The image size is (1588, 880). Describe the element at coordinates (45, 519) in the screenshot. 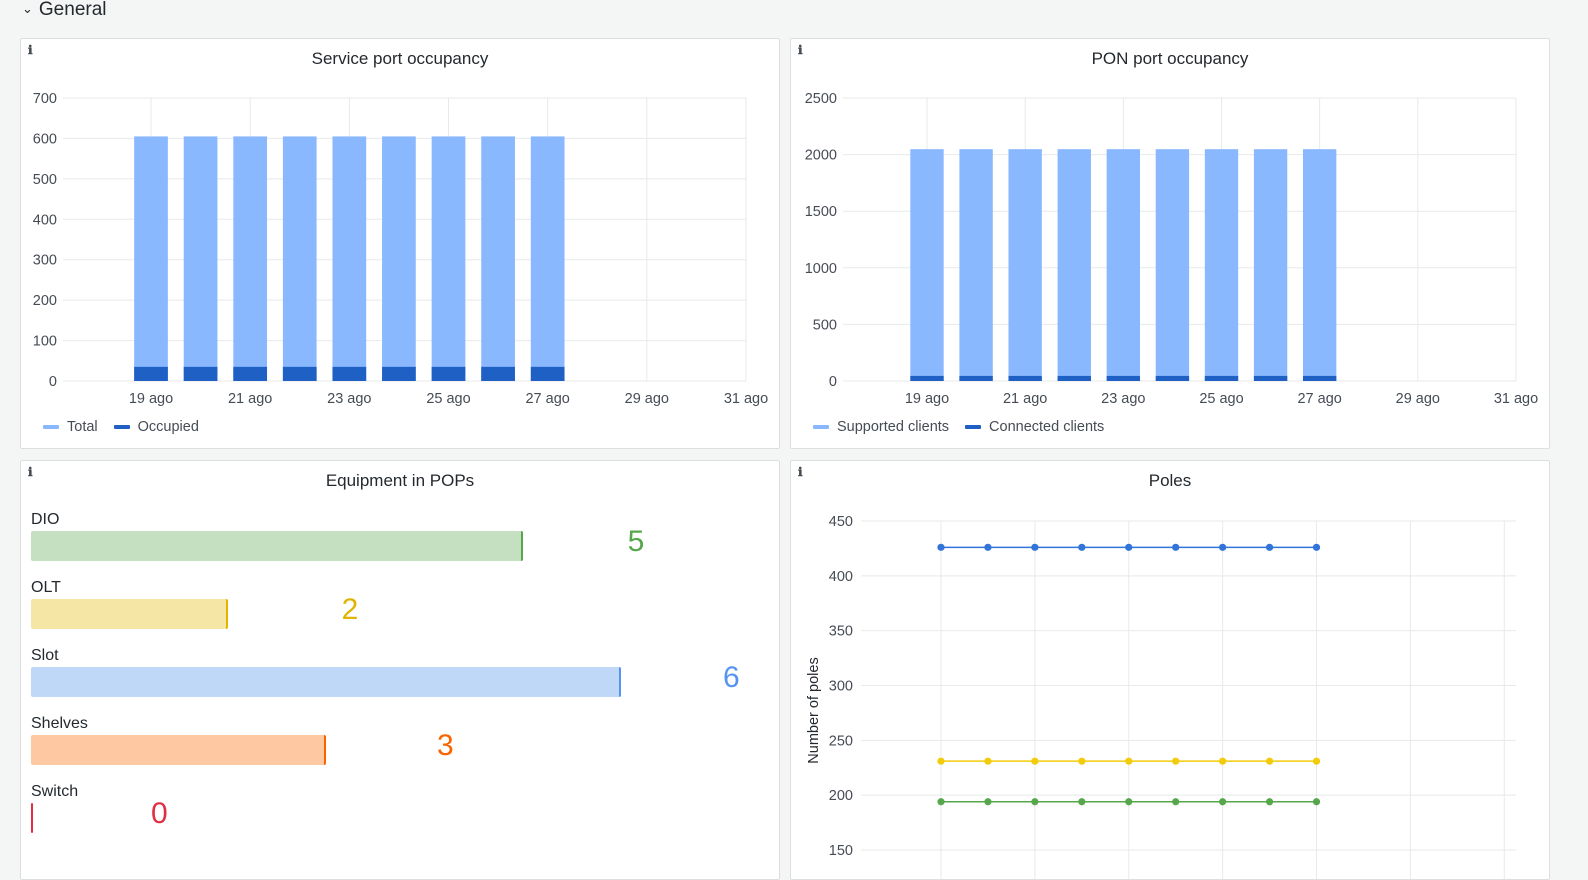

I see `gauge-label: DIO` at that location.